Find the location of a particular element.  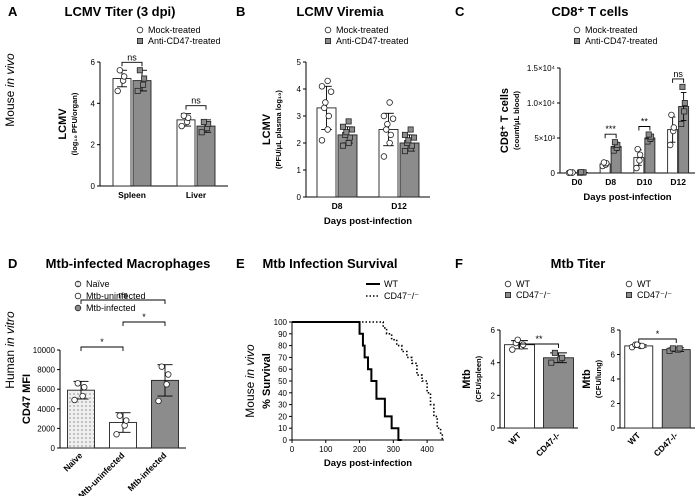

x-tick-label: 300 is located at coordinates (394, 449).